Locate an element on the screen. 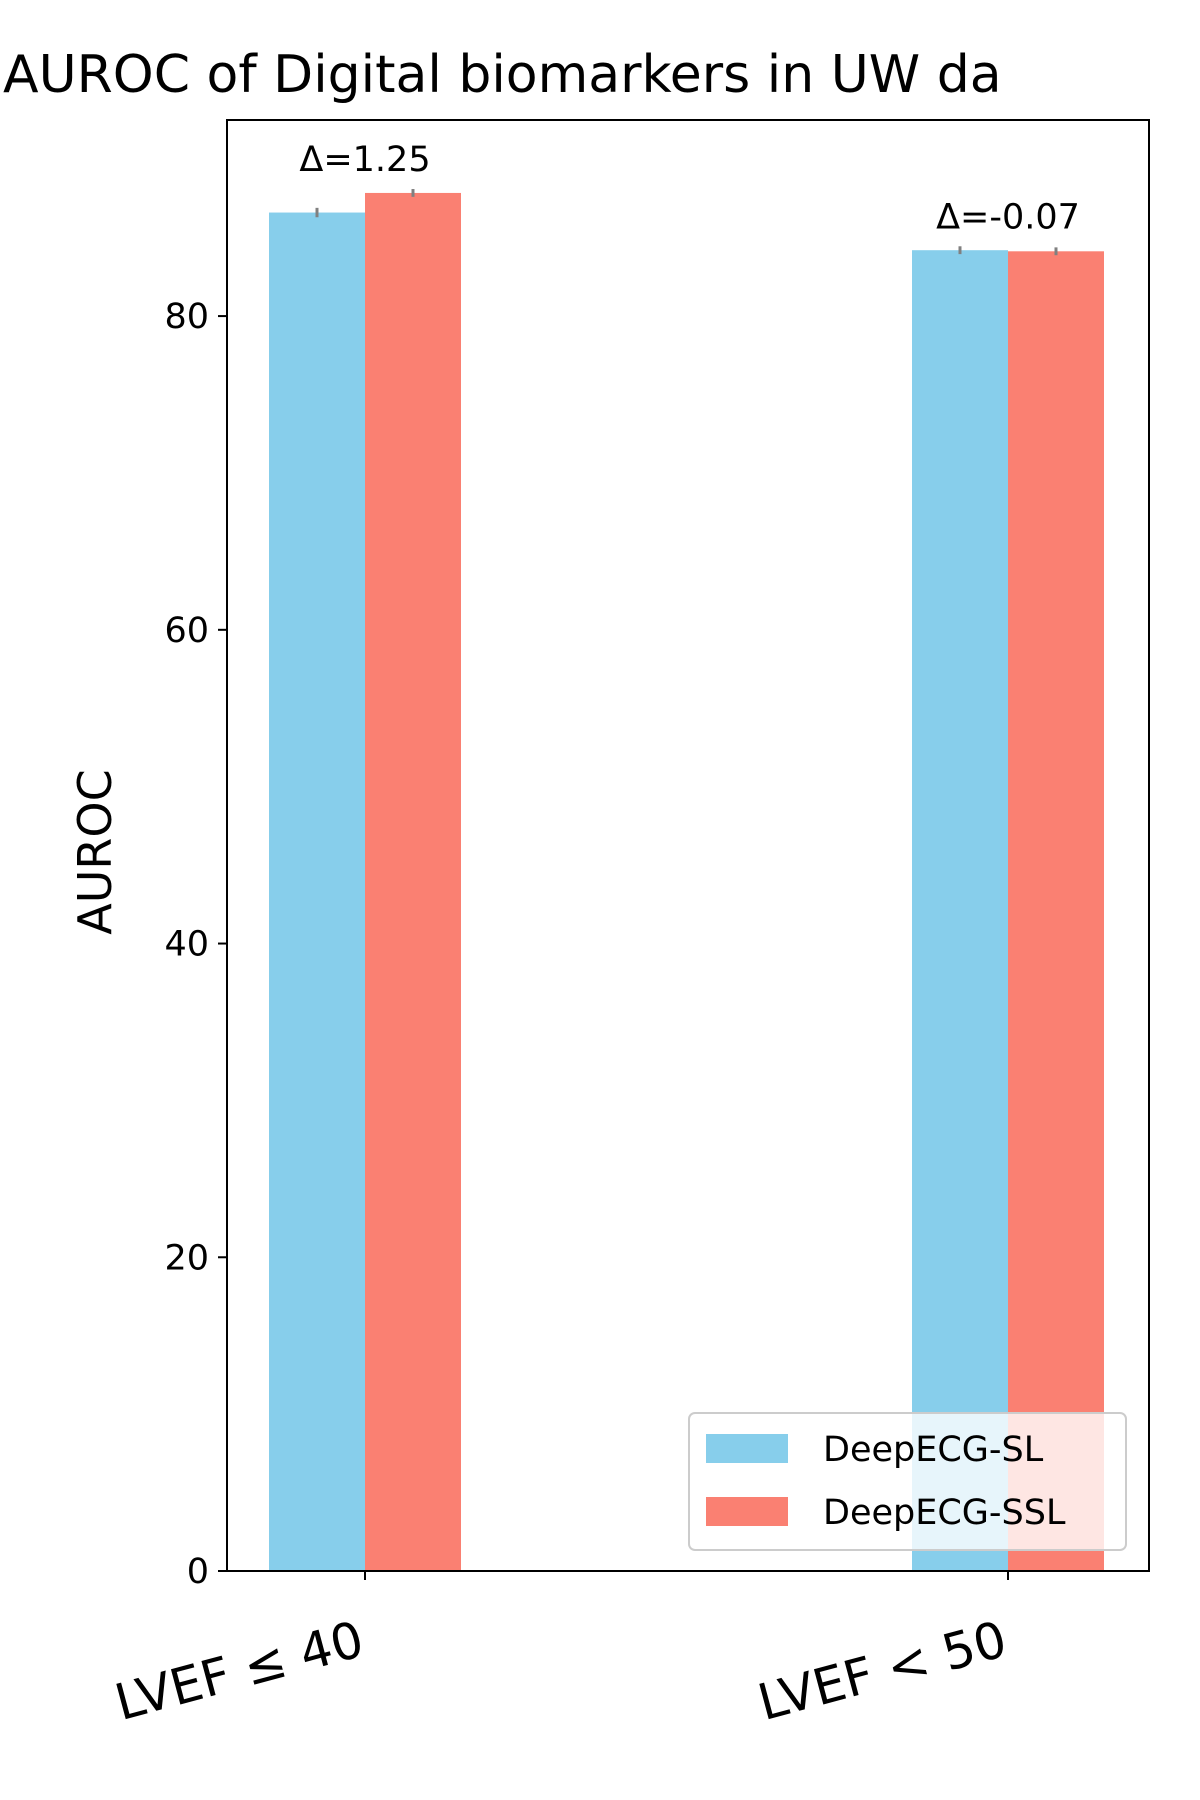 The height and width of the screenshot is (1800, 1200). y-axis-label: AUROC is located at coordinates (95, 851).